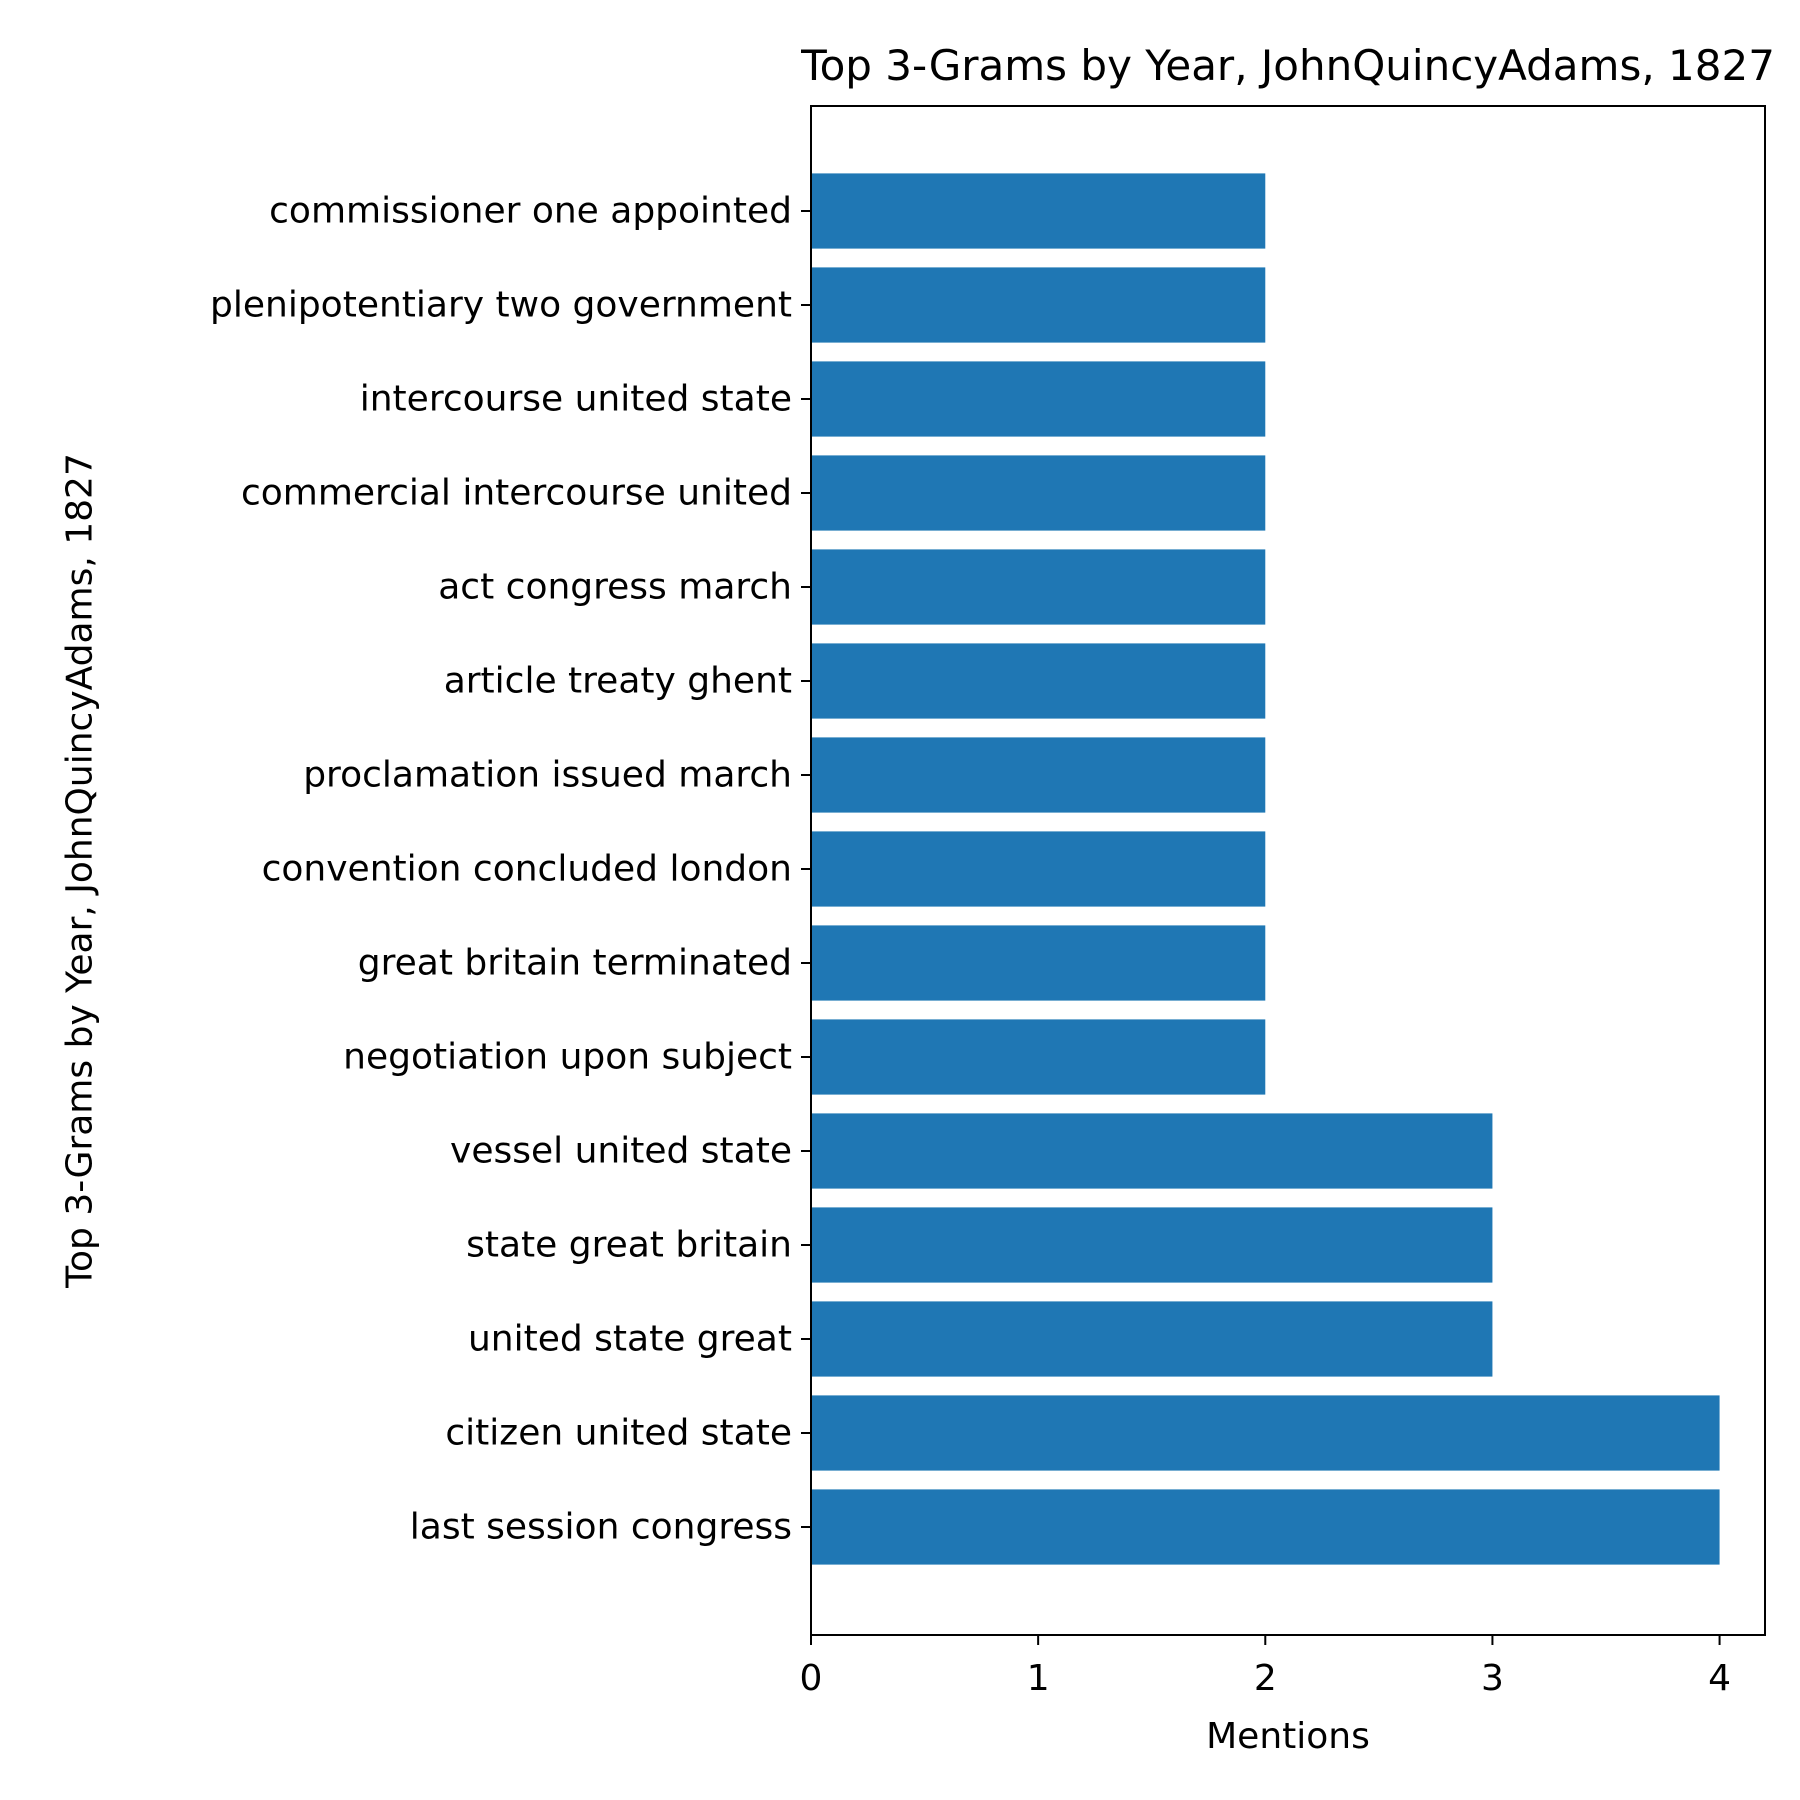  What do you see at coordinates (618, 1433) in the screenshot?
I see `y-tick-label: citizen united state` at bounding box center [618, 1433].